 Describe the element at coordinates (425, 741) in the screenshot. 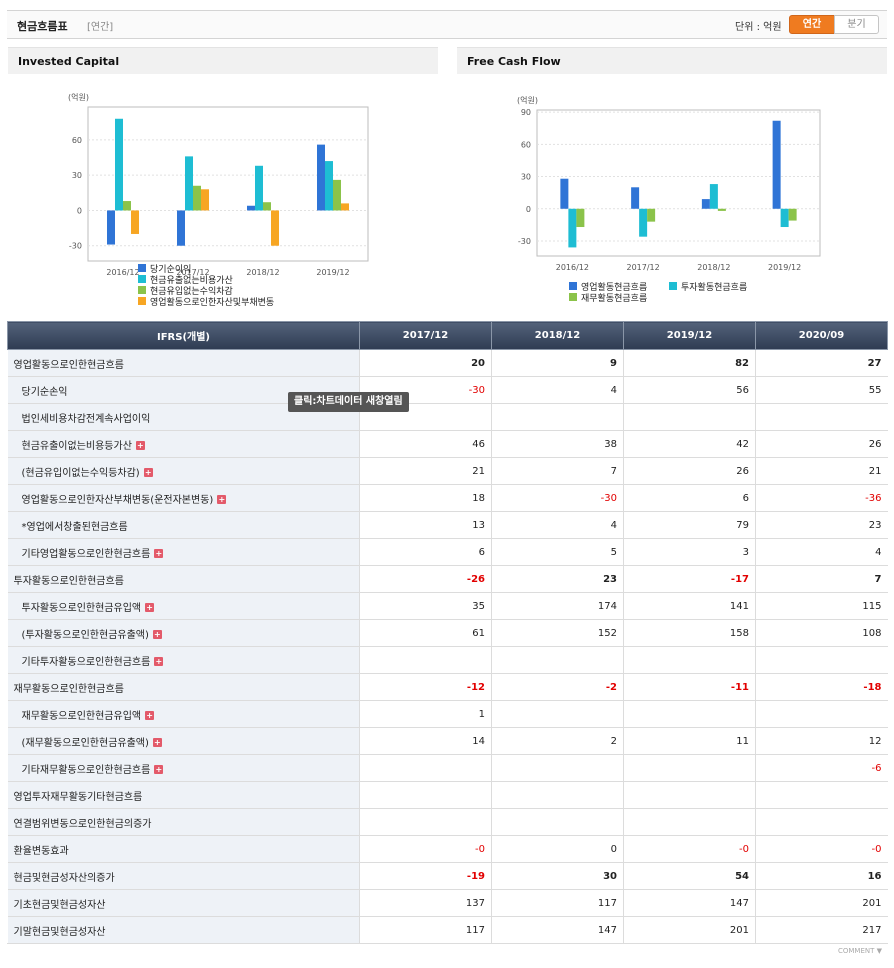

I see `cell-value: 14` at that location.